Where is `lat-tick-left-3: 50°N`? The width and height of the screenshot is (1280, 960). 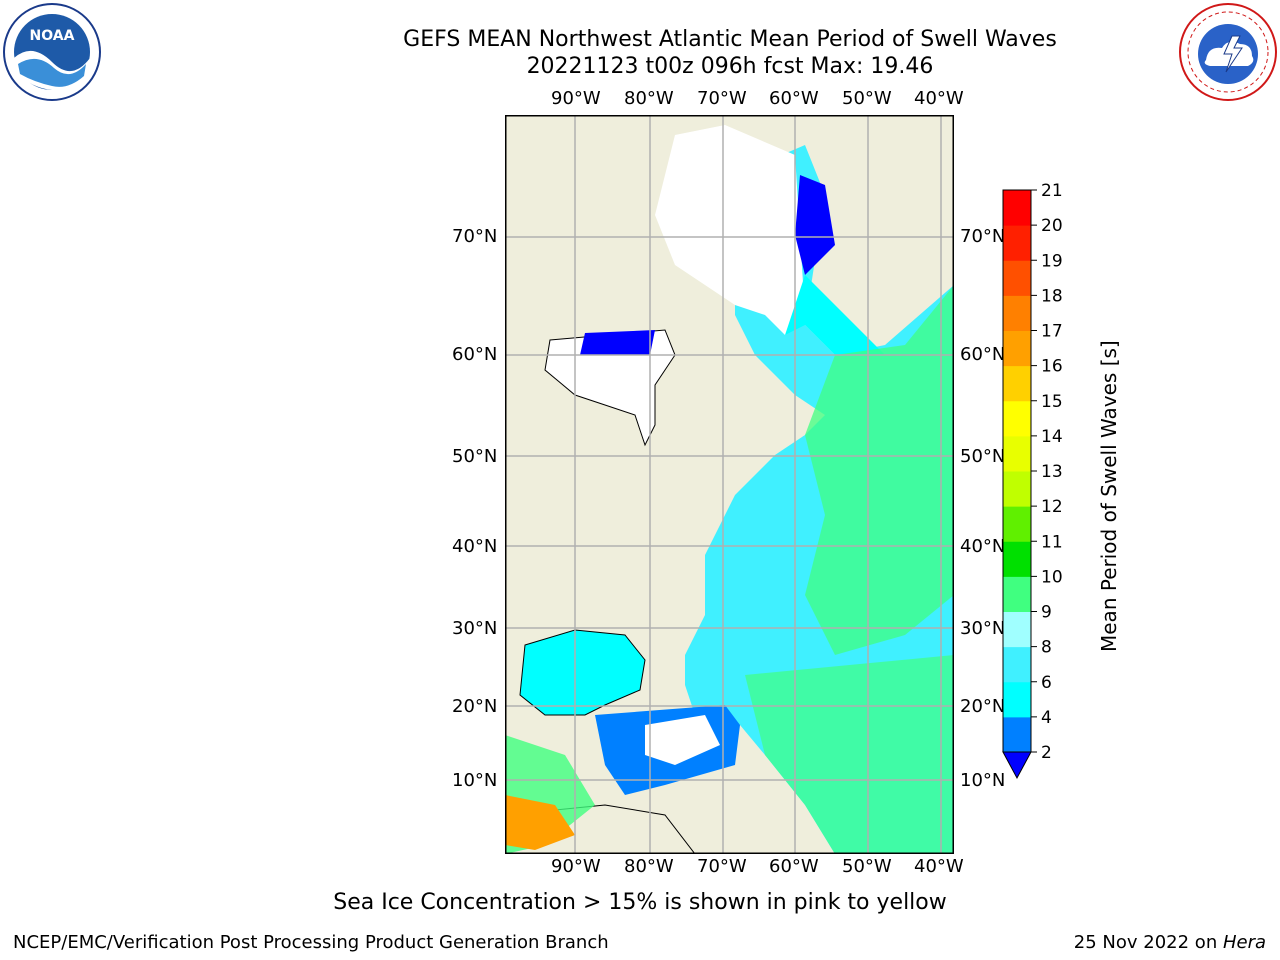
lat-tick-left-3: 50°N is located at coordinates (475, 456).